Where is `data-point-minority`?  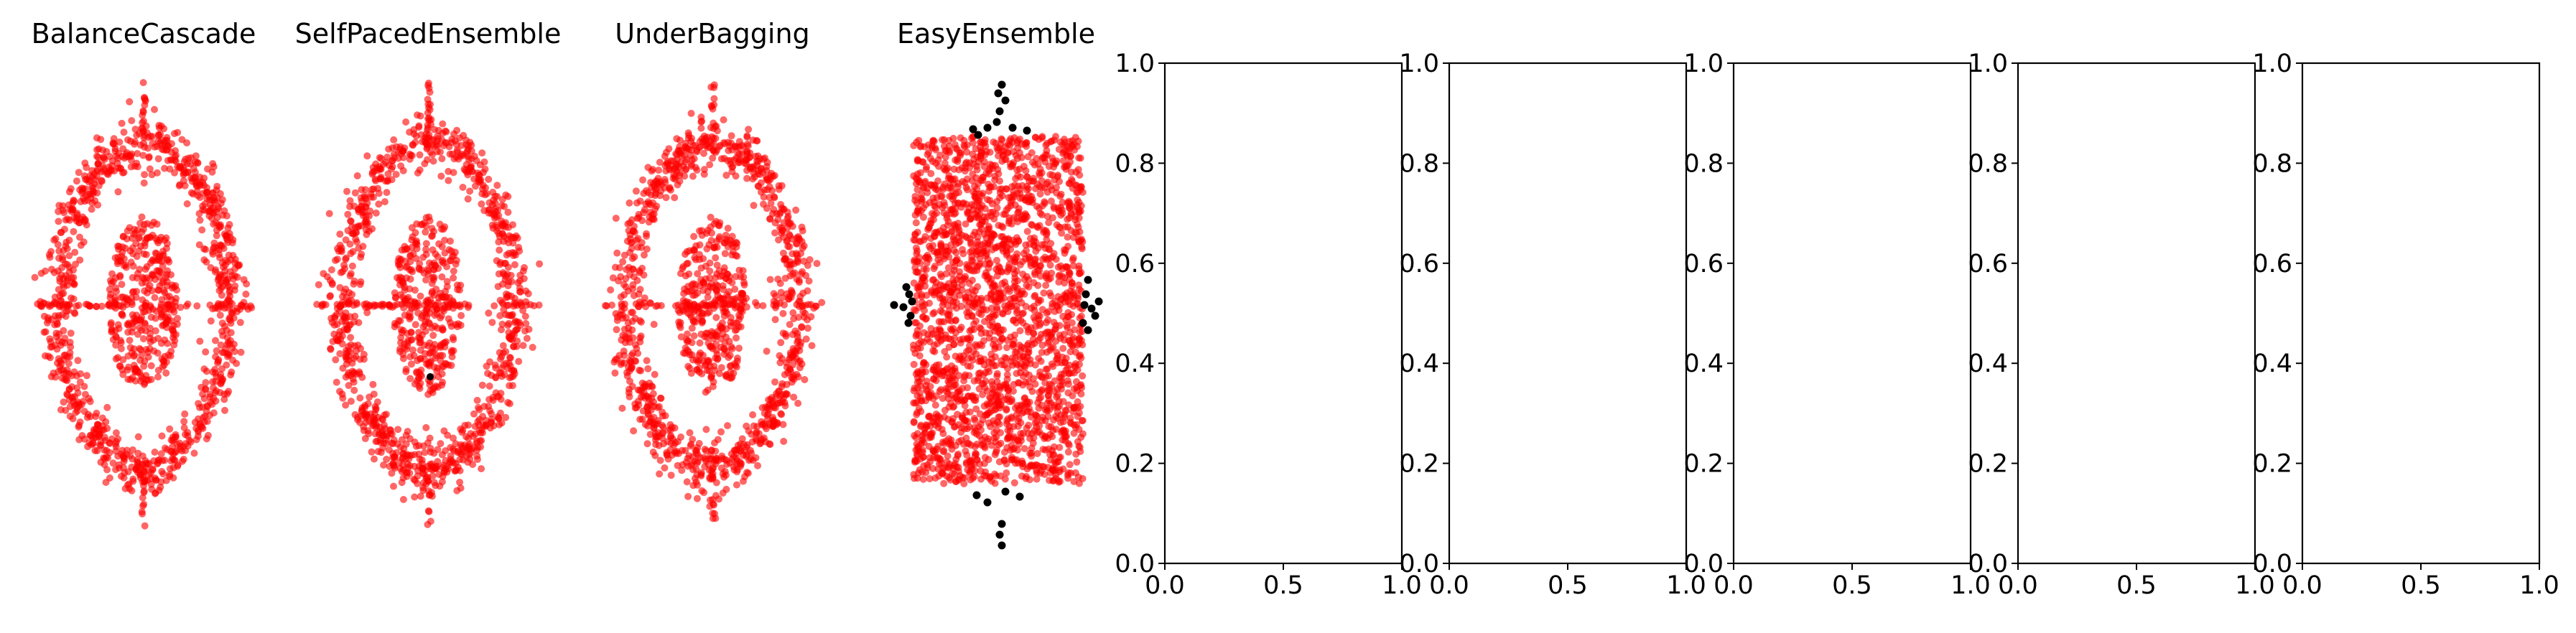
data-point-minority is located at coordinates (430, 376).